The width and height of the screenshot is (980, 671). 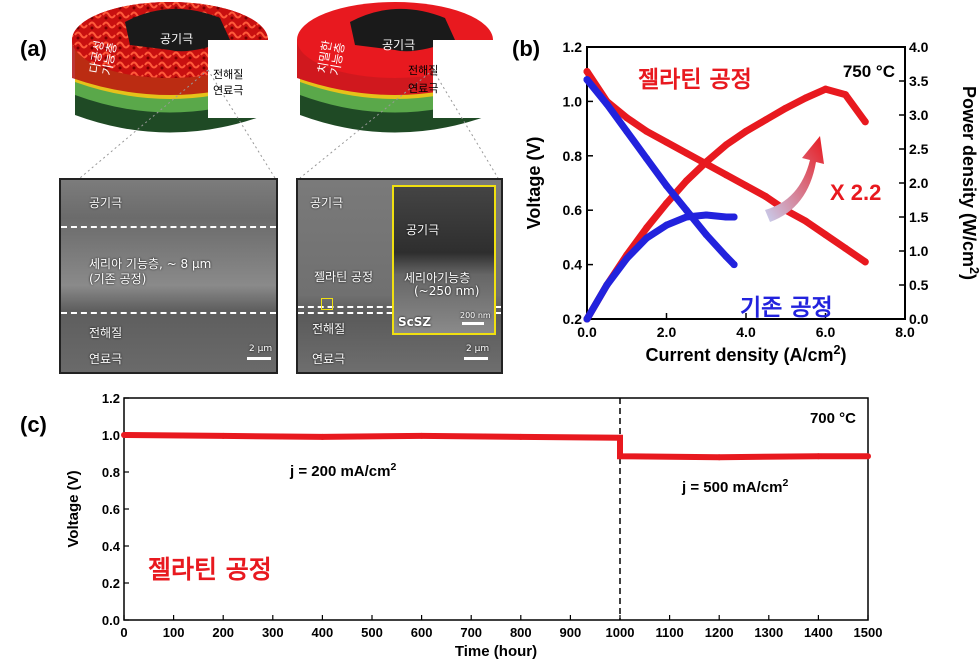 I want to click on x-tick-label: 1400, so click(x=818, y=632).